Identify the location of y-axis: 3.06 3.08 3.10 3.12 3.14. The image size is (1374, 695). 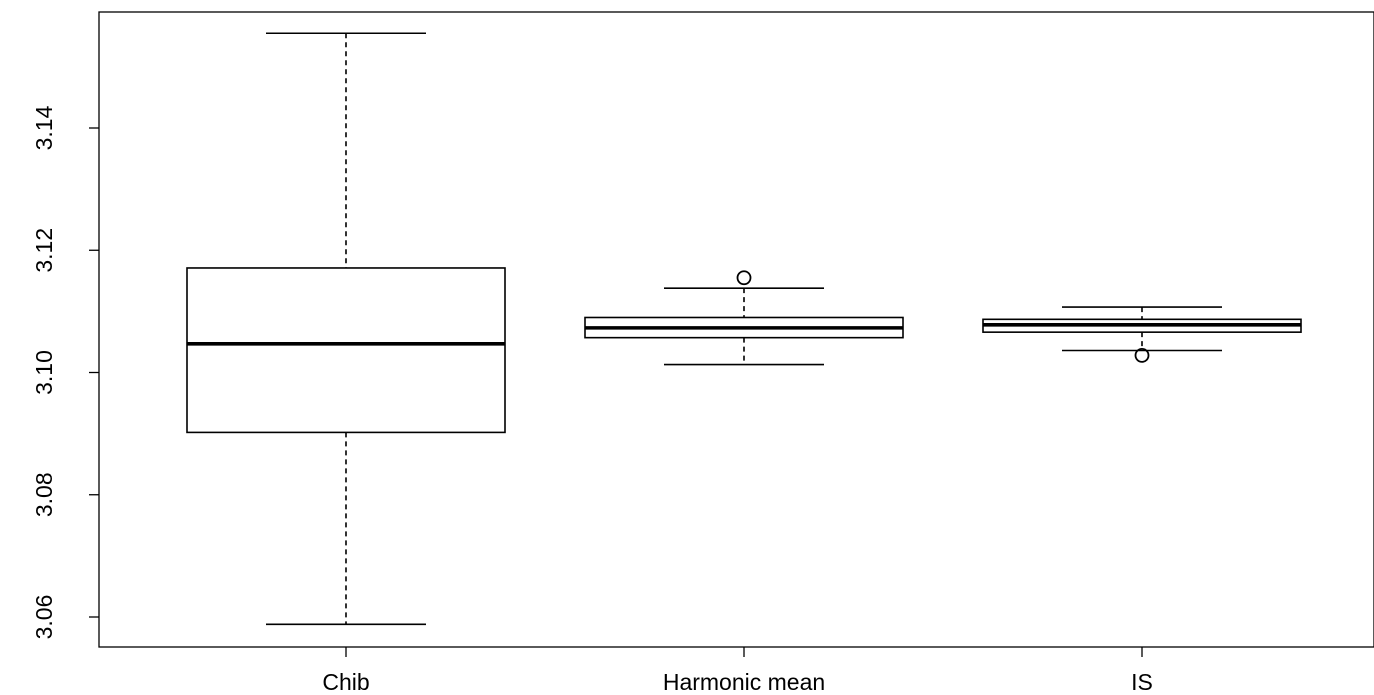
(65, 372).